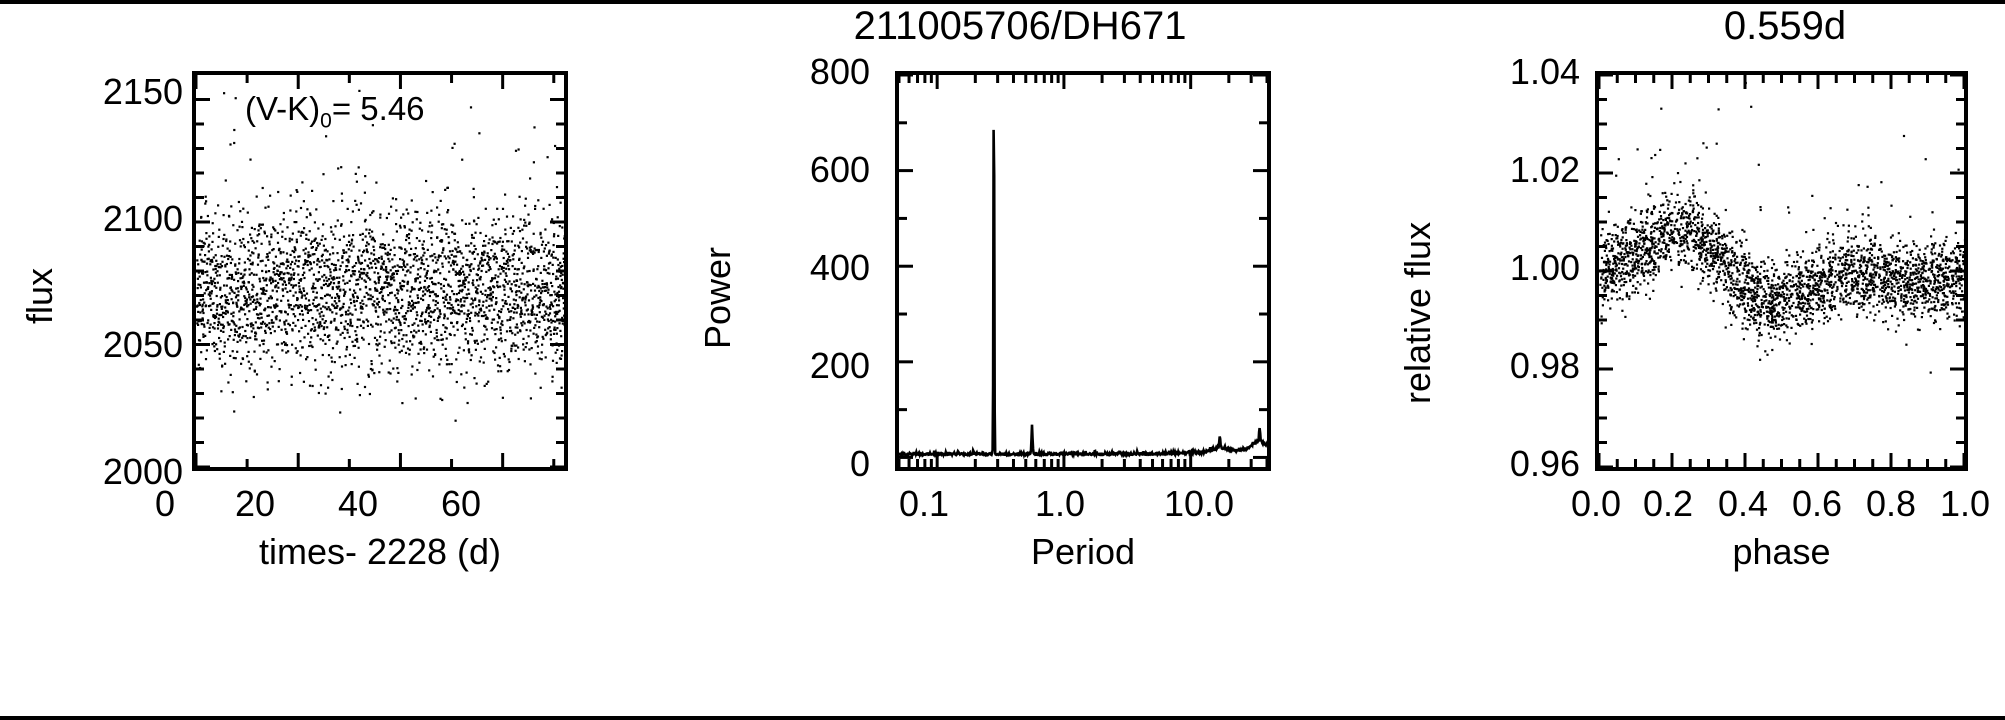  I want to click on ytick-lc-2050: 2050, so click(142, 344).